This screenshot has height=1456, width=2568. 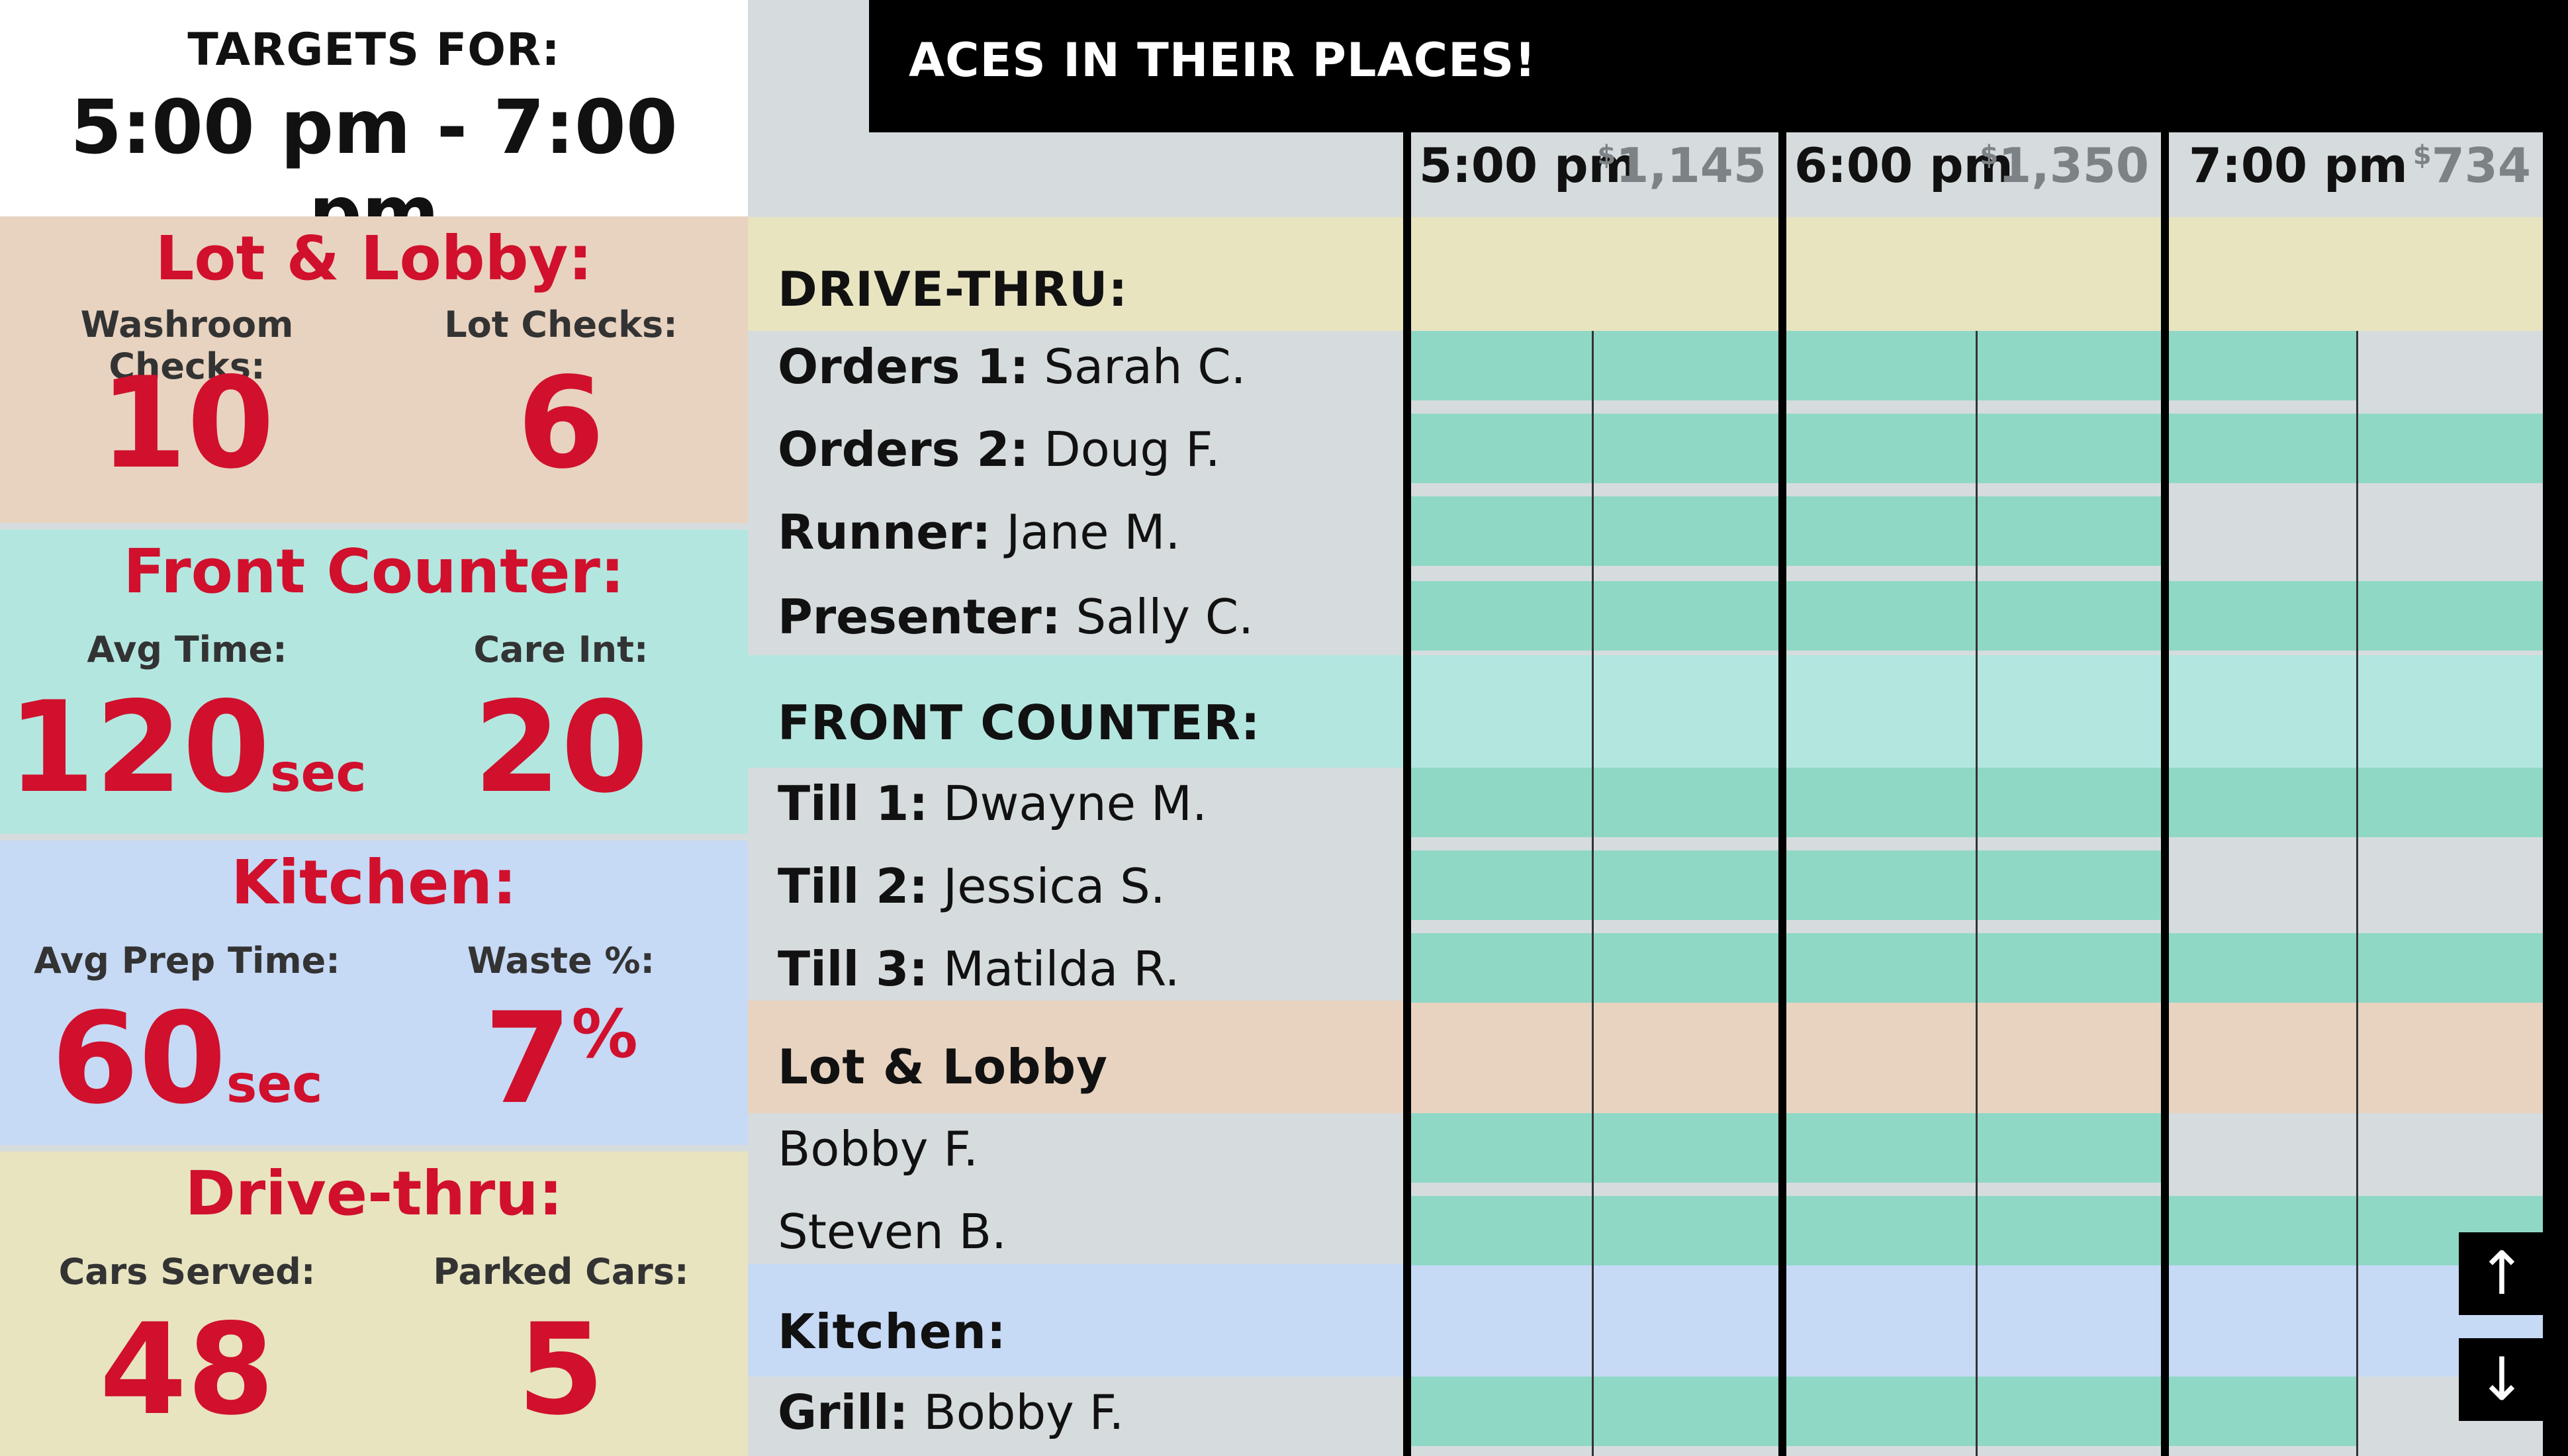 I want to click on hour-sales: $734, so click(x=2471, y=165).